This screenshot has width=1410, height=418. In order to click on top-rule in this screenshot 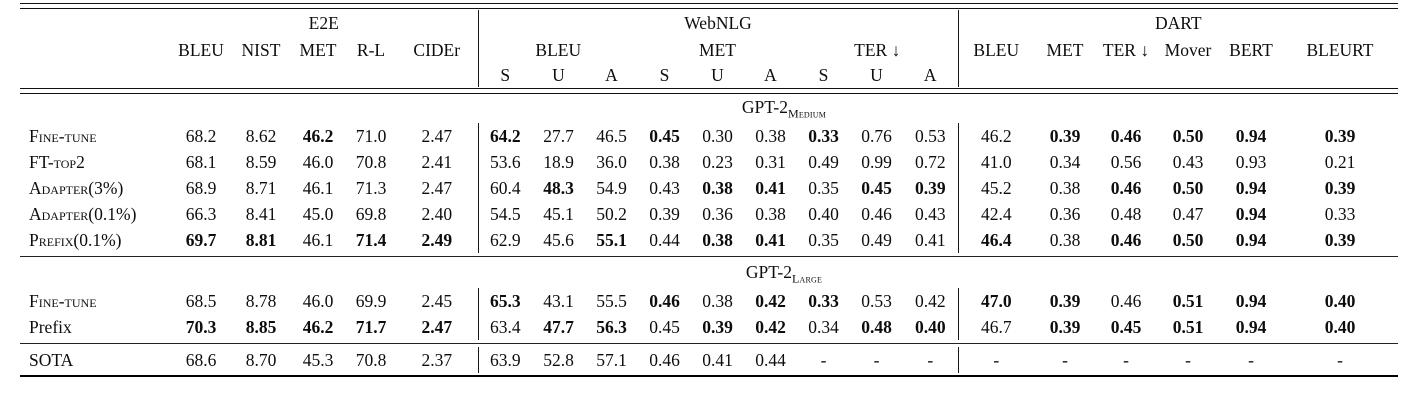, I will do `click(709, 6)`.